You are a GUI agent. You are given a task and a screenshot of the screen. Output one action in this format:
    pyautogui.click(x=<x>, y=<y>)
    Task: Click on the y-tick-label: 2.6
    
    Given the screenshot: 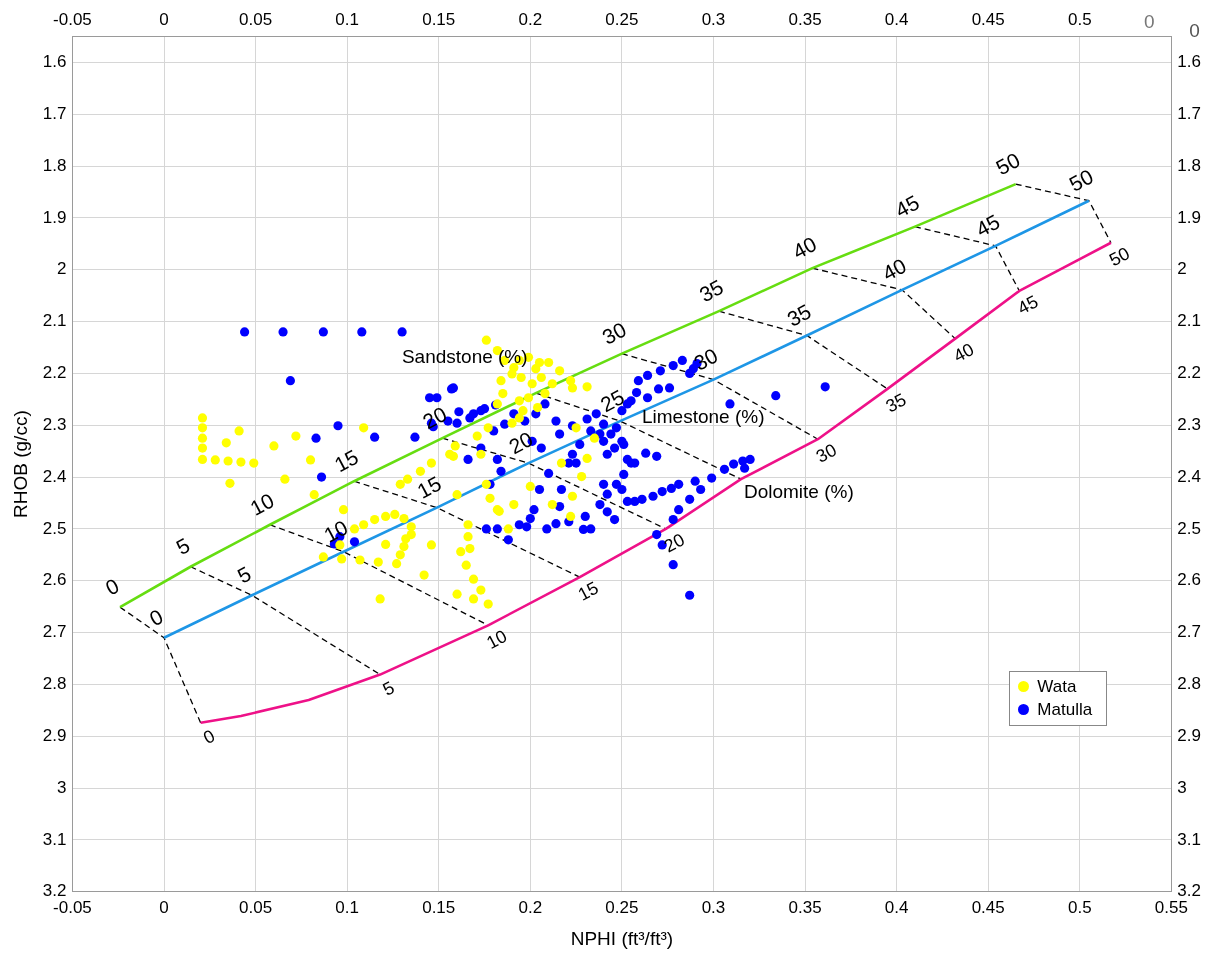 What is the action you would take?
    pyautogui.click(x=54, y=580)
    